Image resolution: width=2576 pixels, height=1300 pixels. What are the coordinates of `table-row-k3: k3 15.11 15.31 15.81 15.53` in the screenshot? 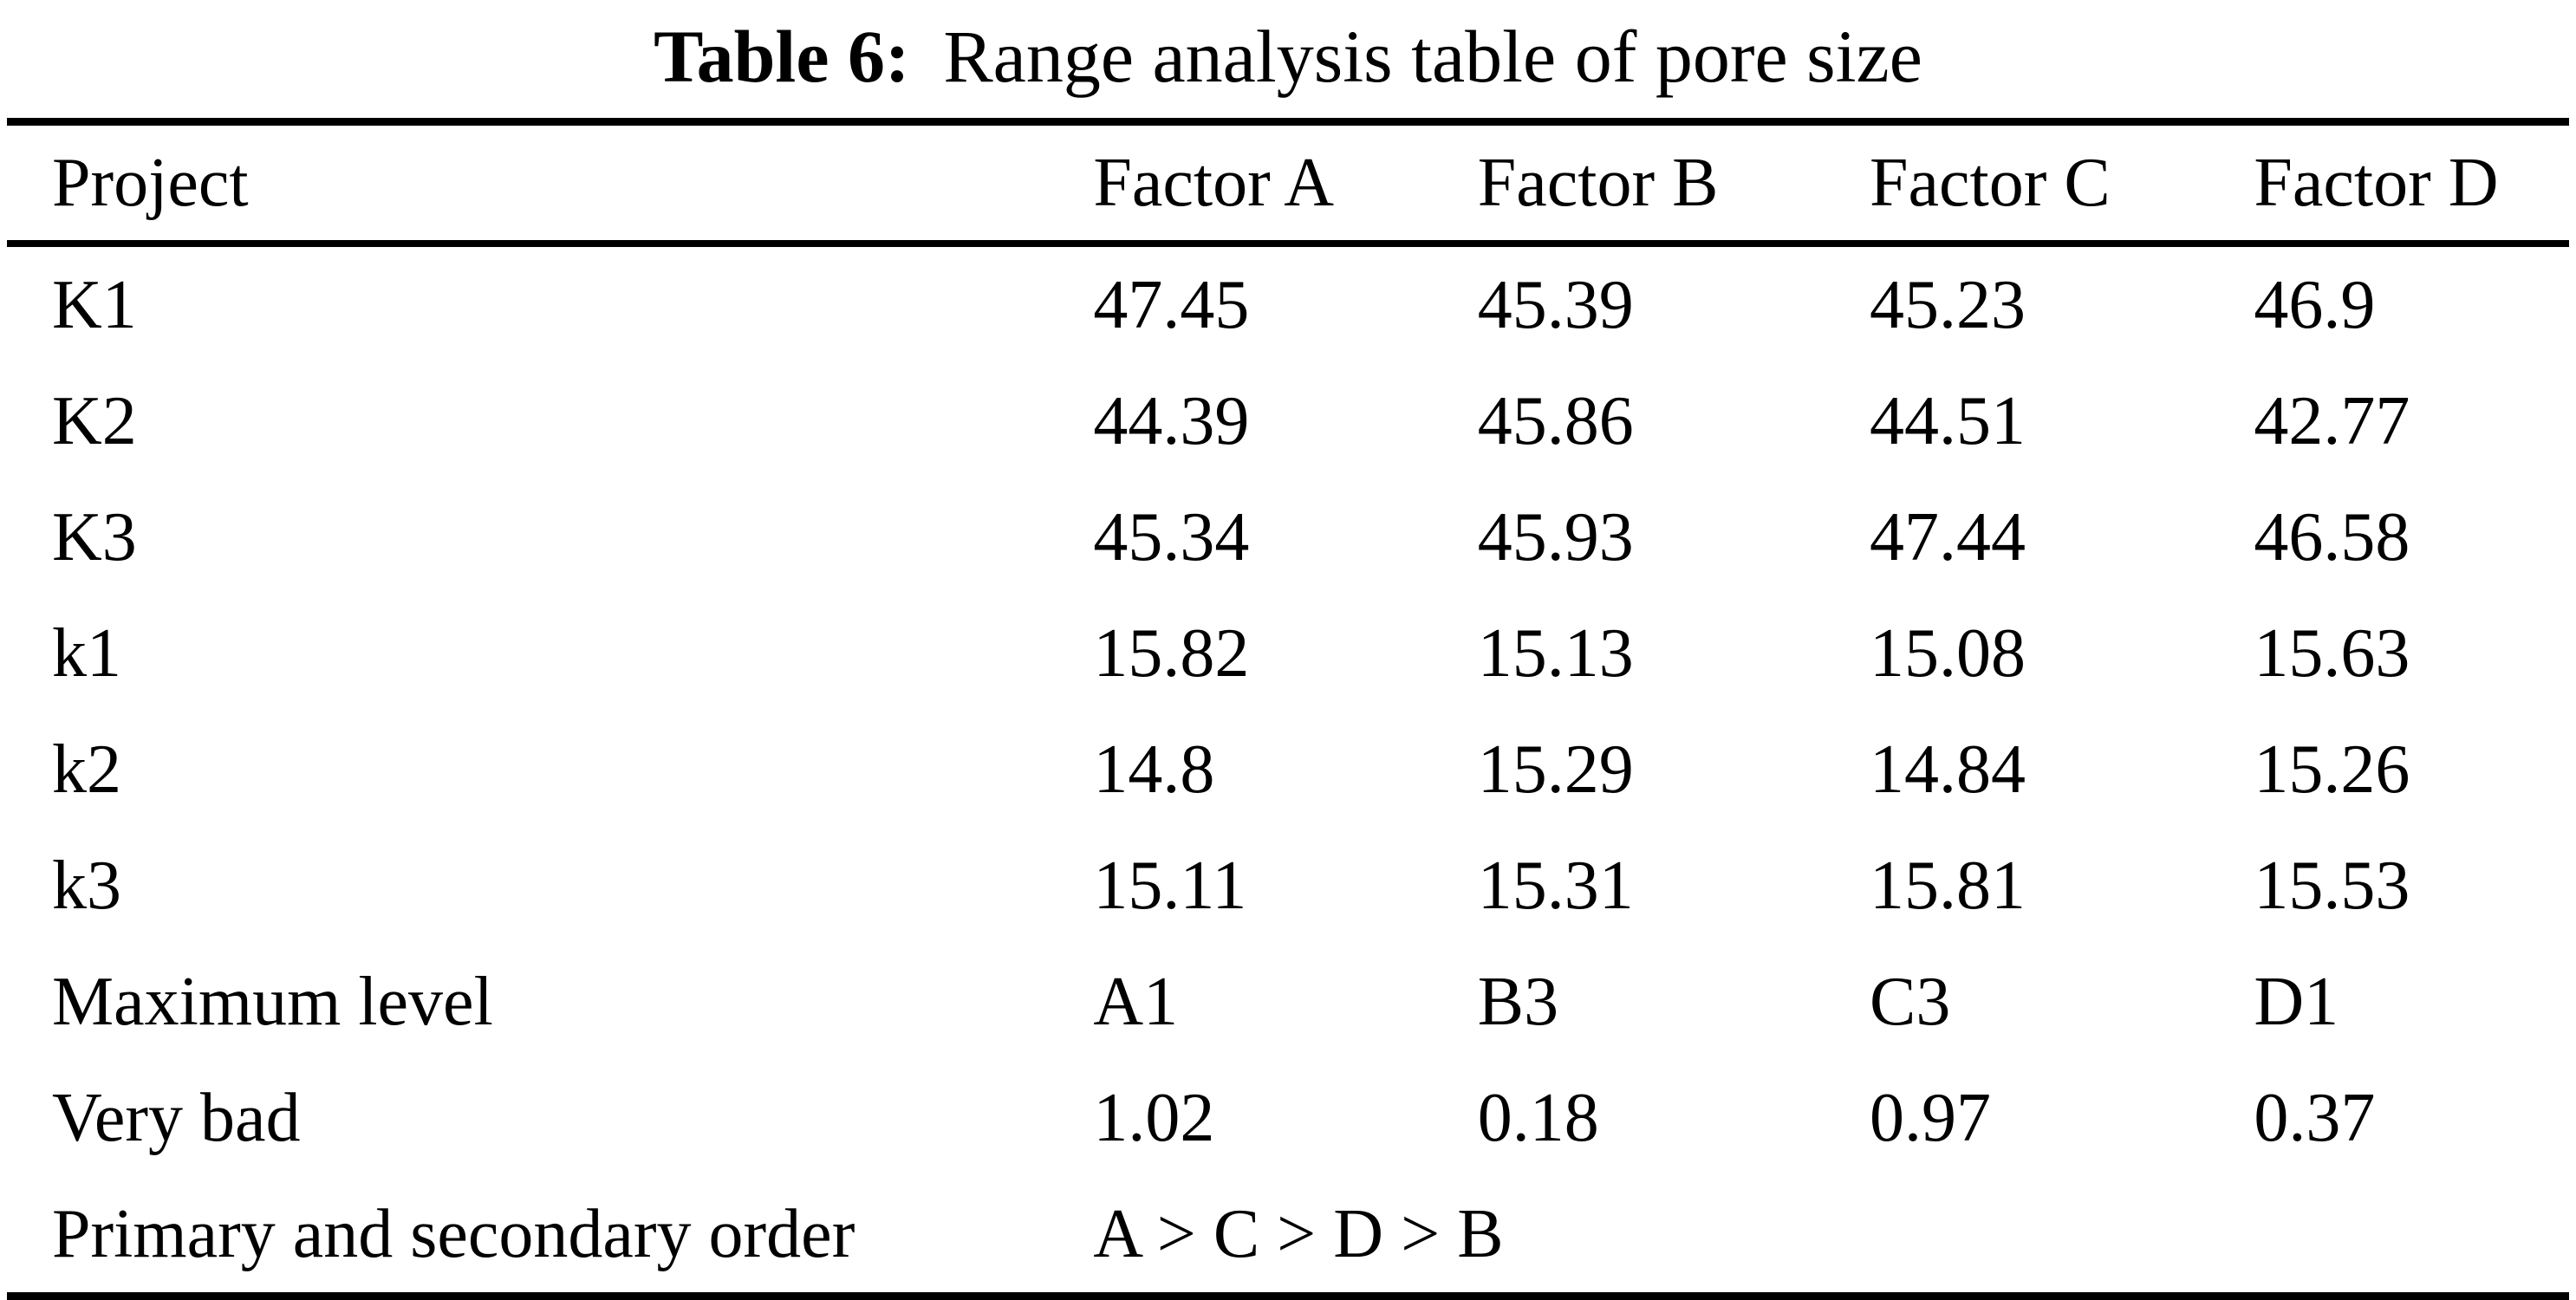 It's located at (1288, 886).